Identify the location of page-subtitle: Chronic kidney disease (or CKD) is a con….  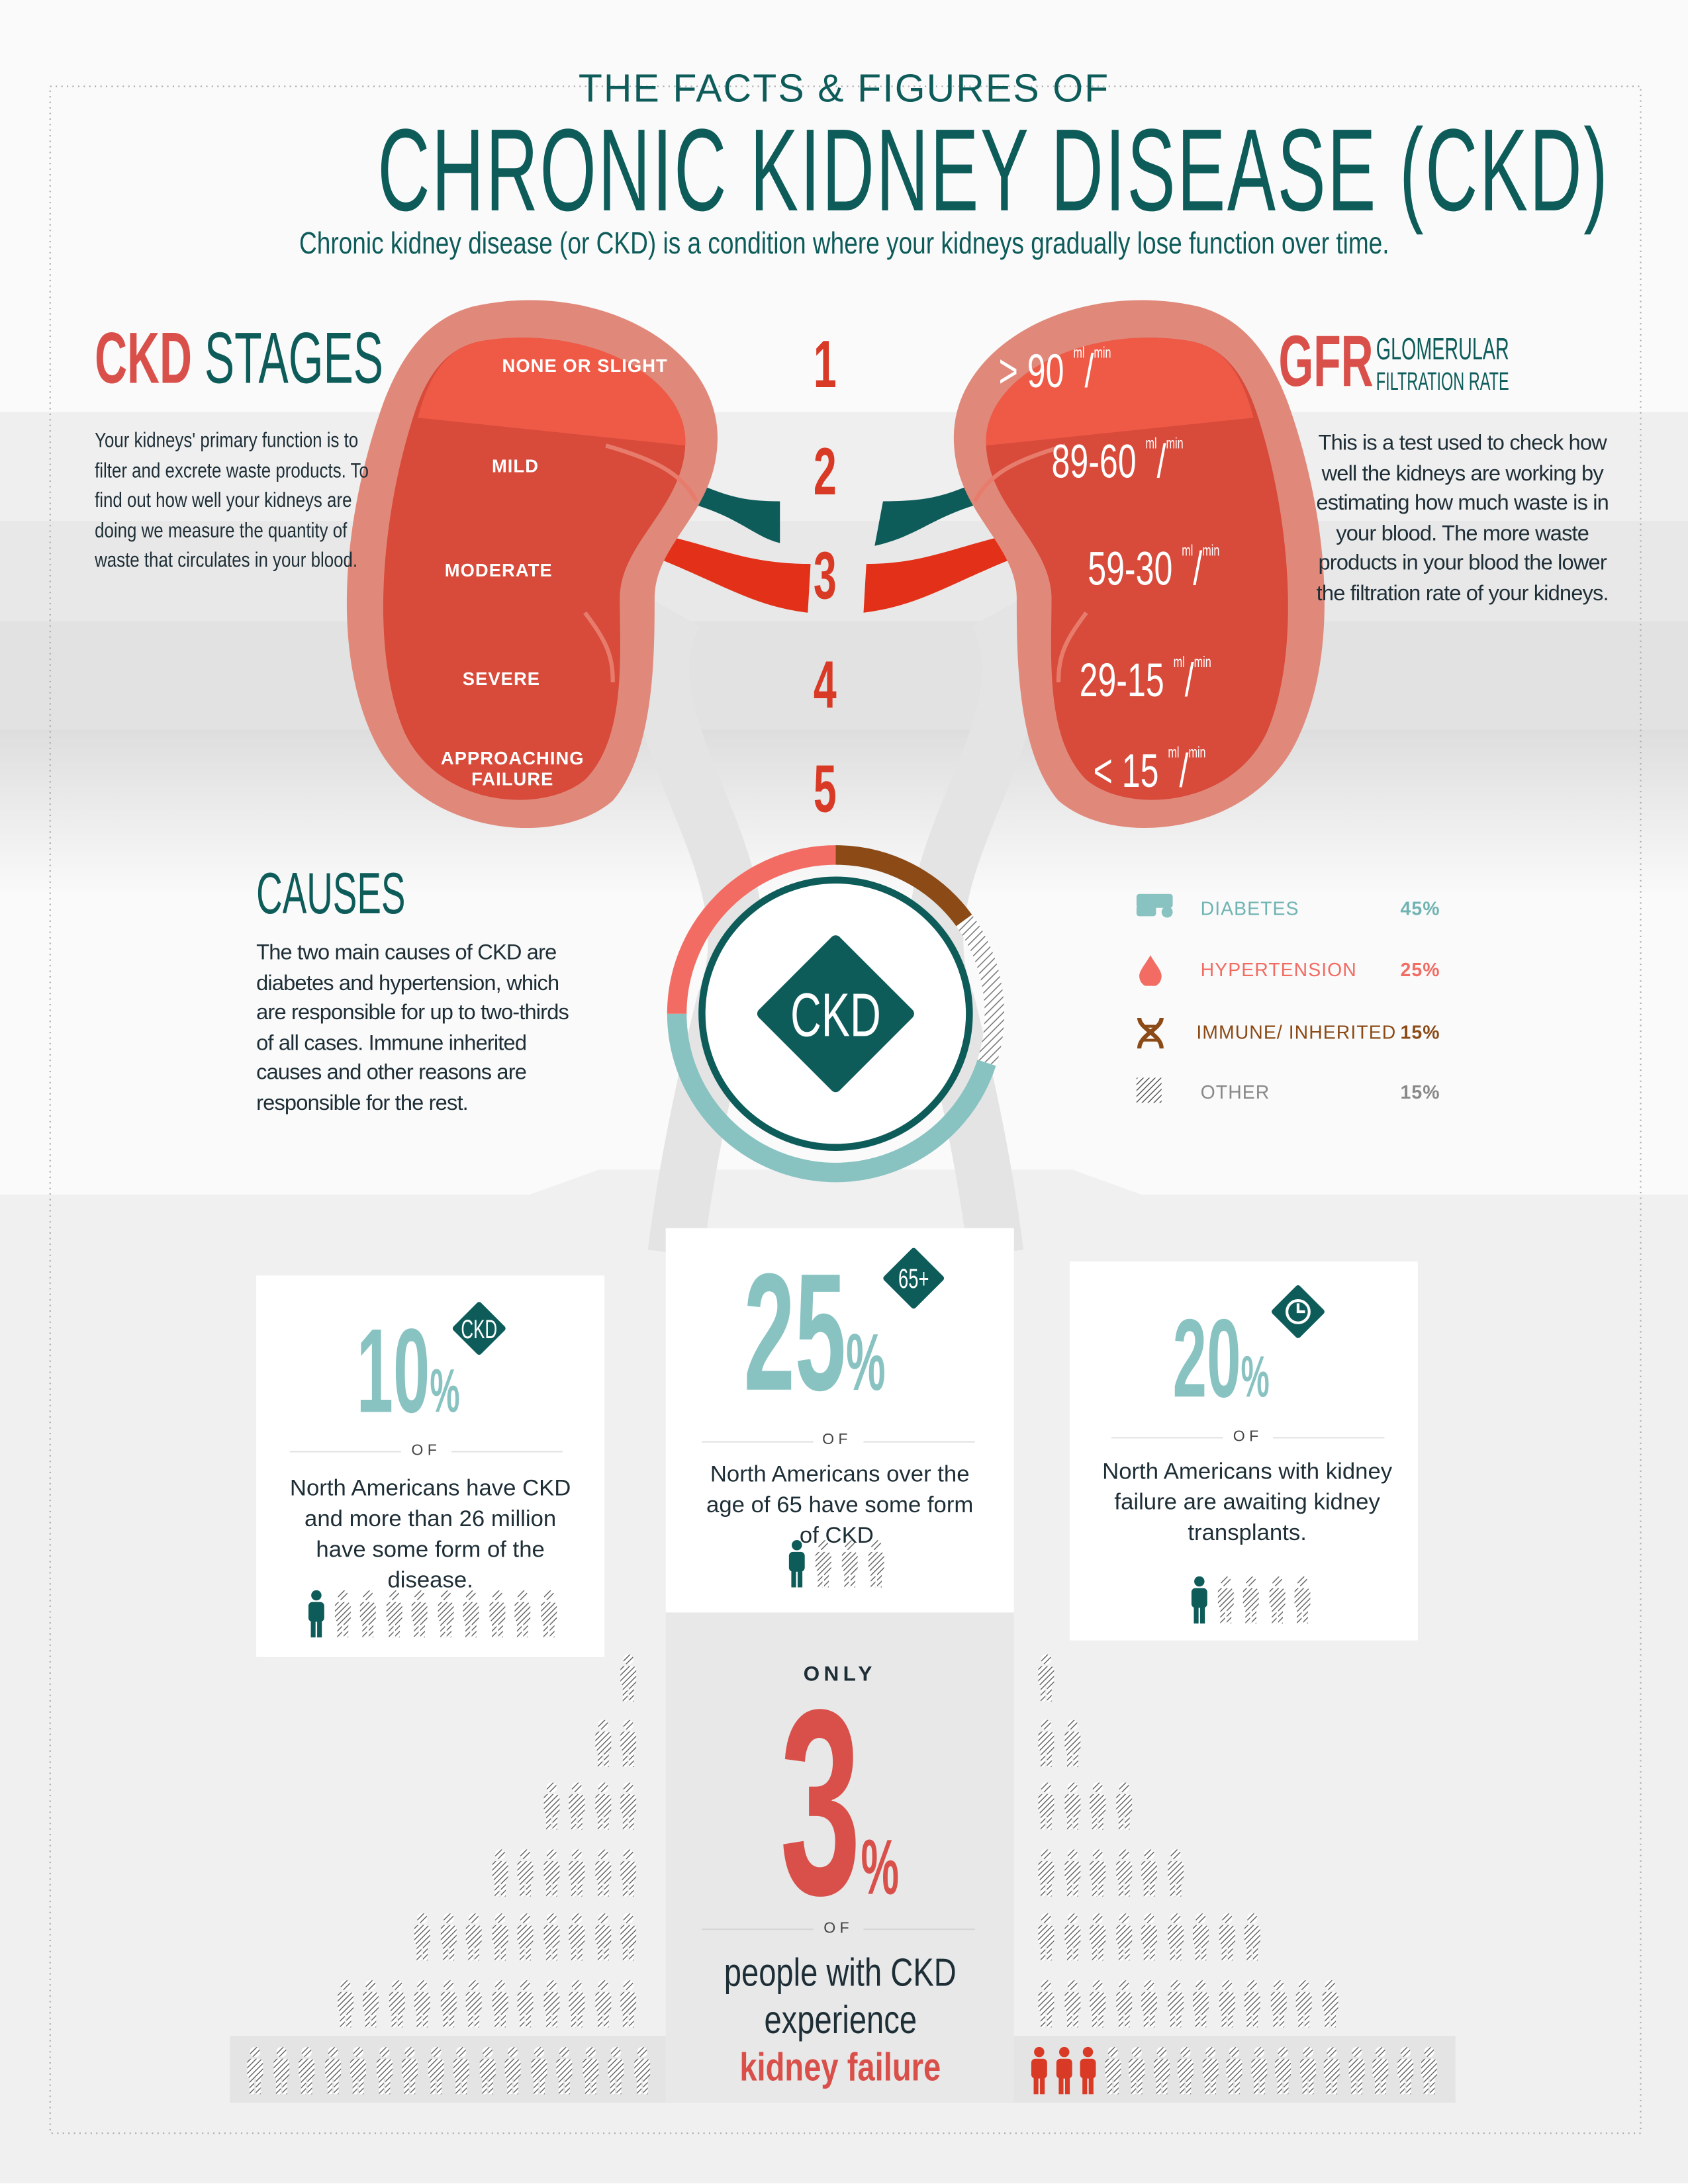
(844, 243).